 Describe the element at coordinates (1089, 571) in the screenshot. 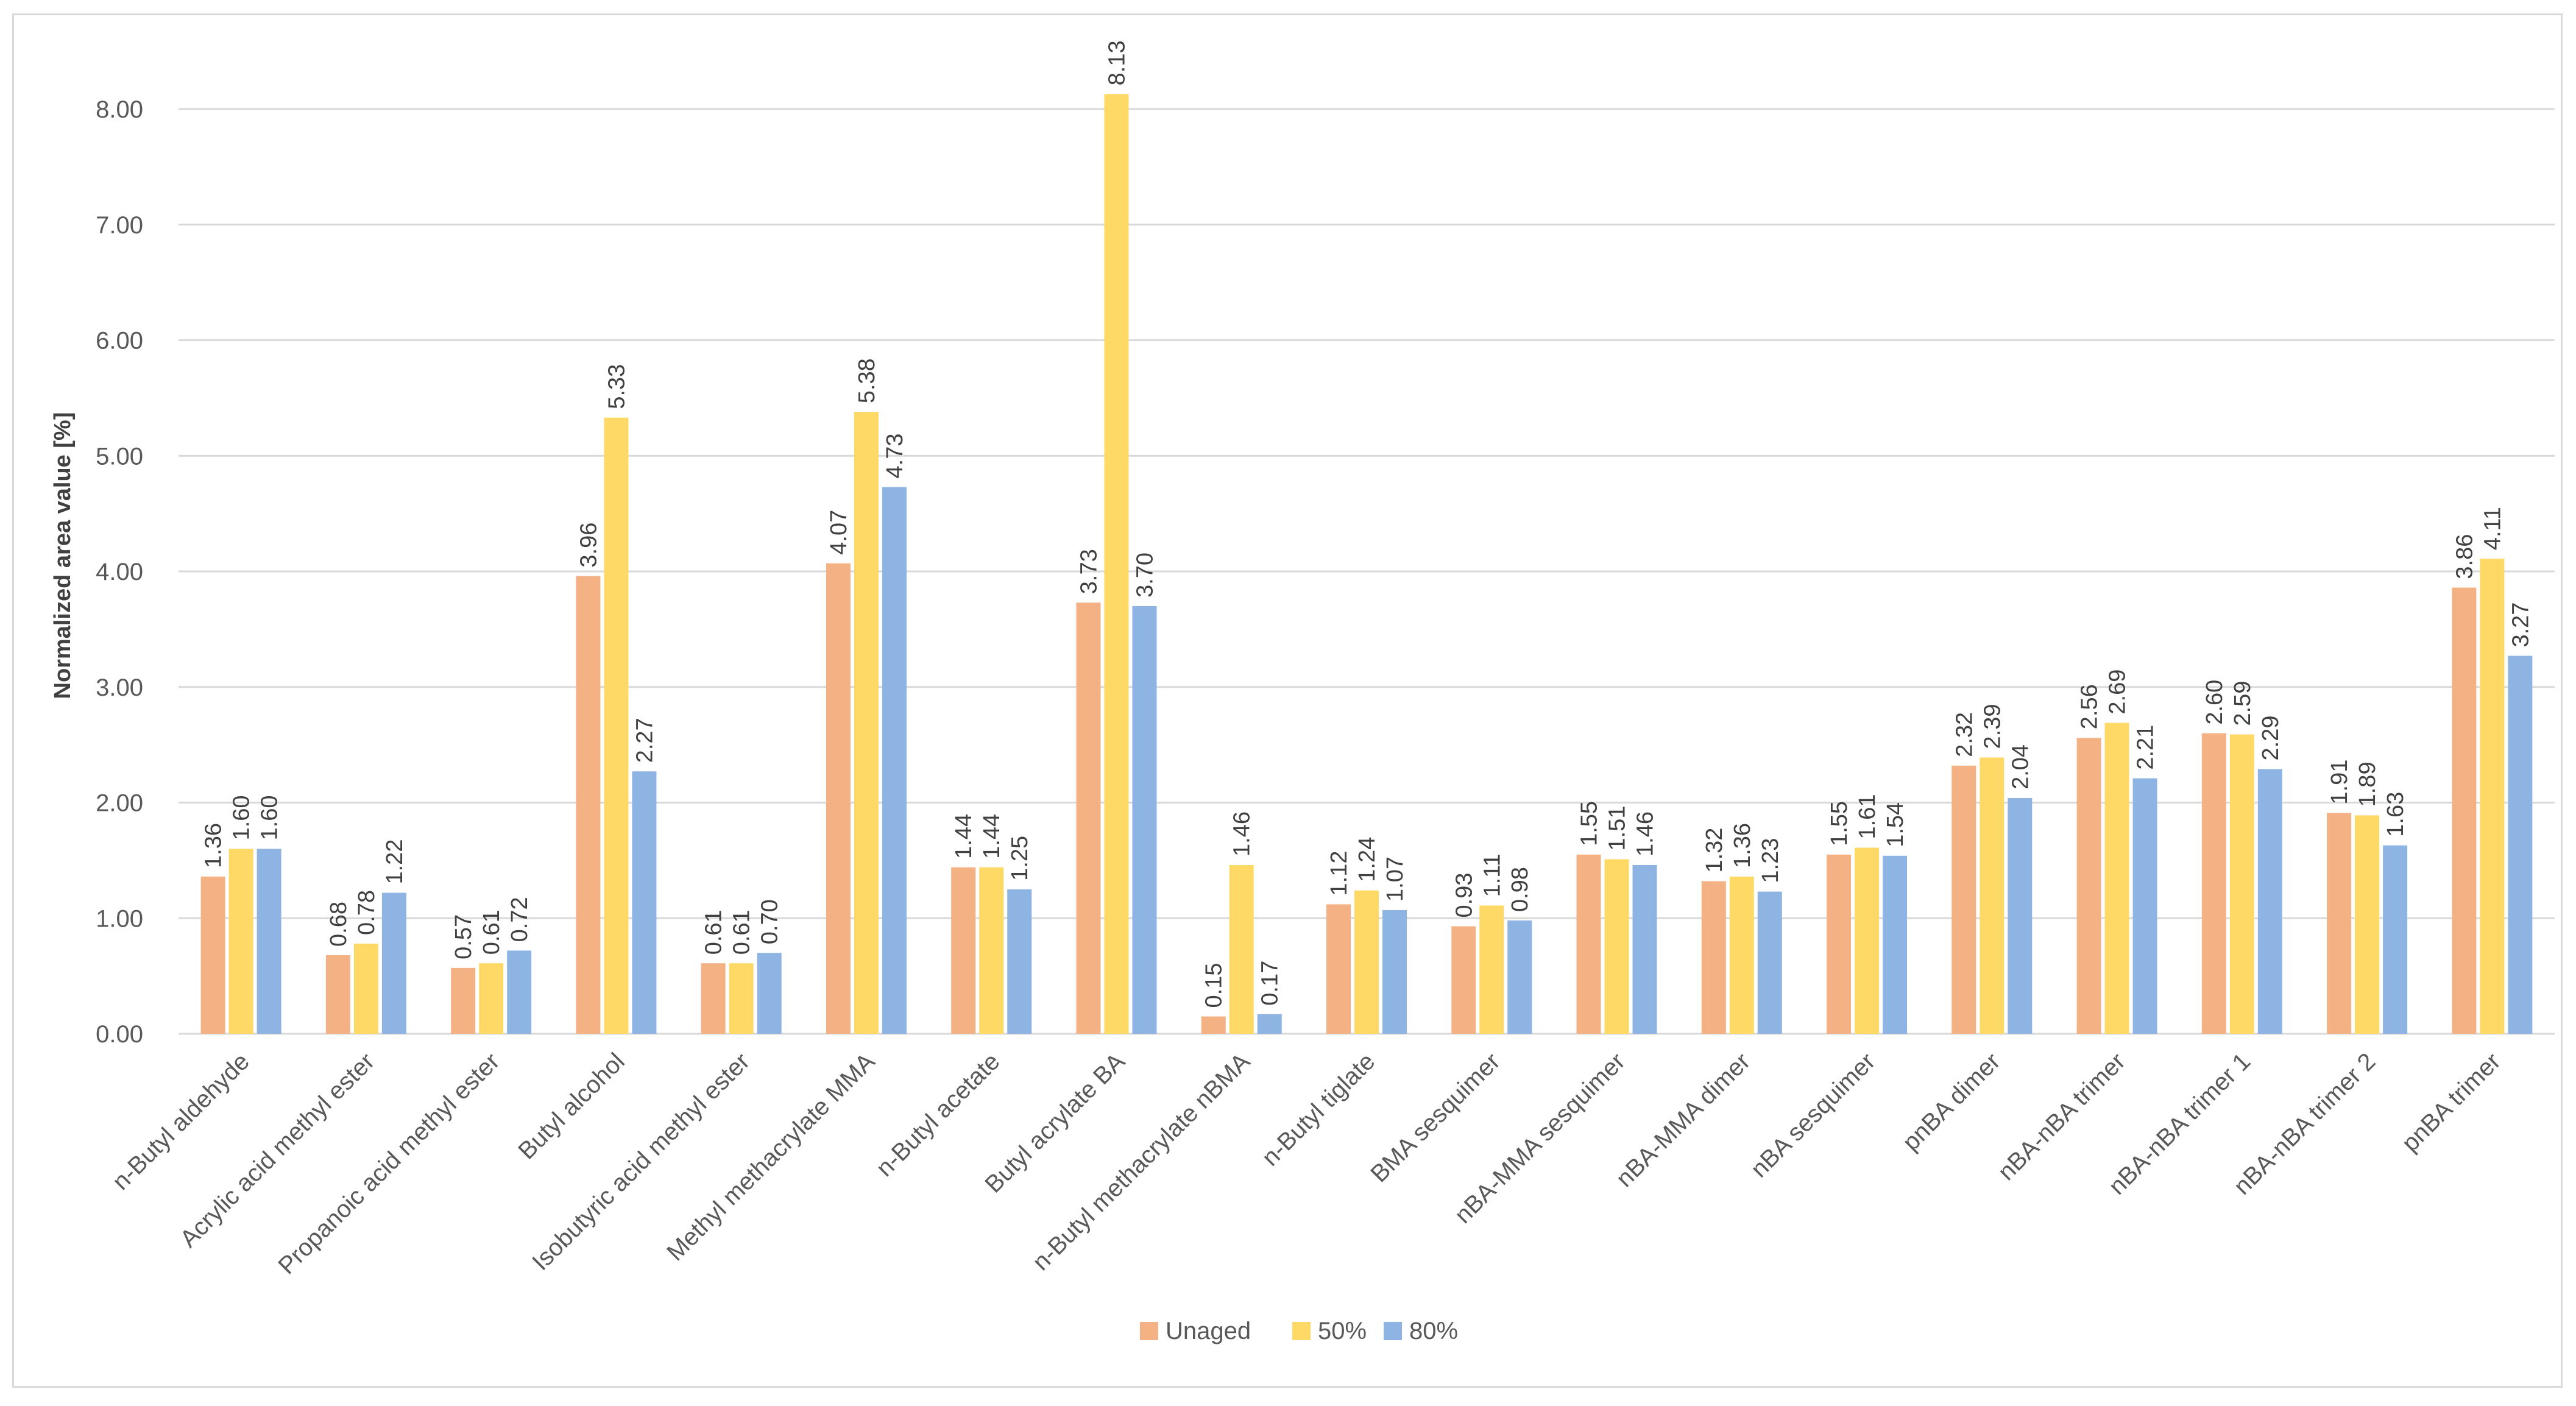

I see `data-label: 3.73` at that location.